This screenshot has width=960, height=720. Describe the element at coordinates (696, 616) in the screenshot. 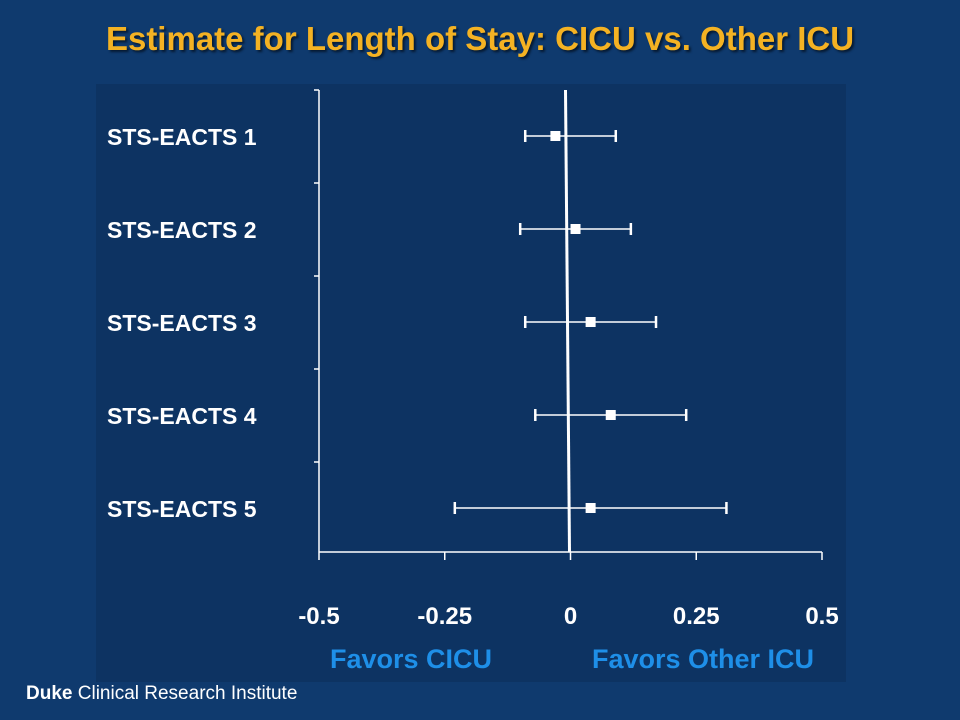

I see `x-tick-label: 0.25` at that location.